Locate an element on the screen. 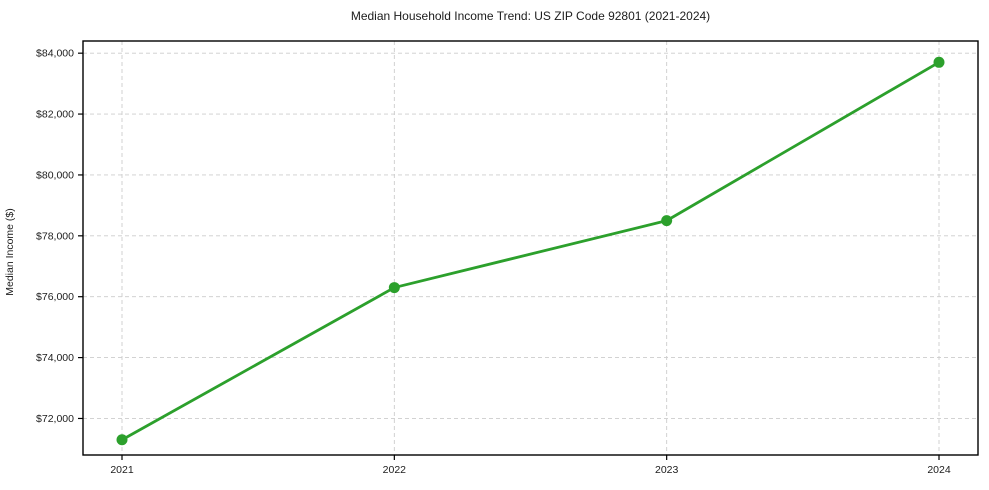 Image resolution: width=989 pixels, height=490 pixels. x-tick-label: 2022 is located at coordinates (395, 470).